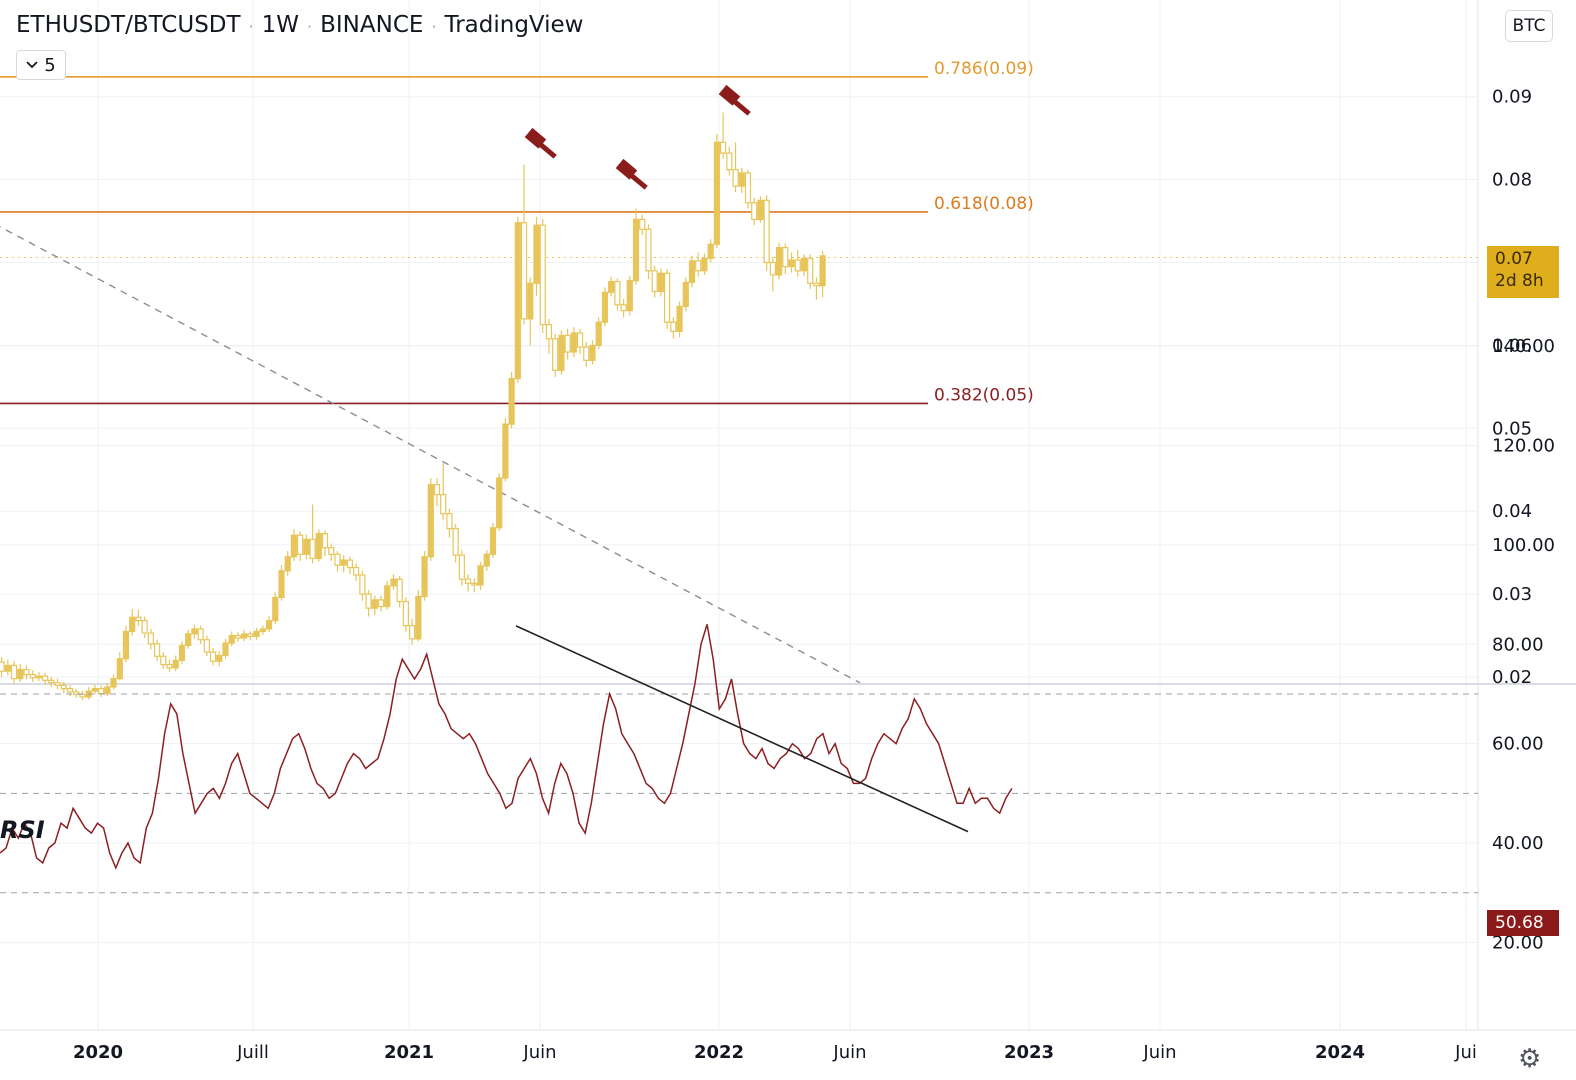 Image resolution: width=1576 pixels, height=1080 pixels. What do you see at coordinates (1512, 428) in the screenshot?
I see `price-tick-label: 0.05` at bounding box center [1512, 428].